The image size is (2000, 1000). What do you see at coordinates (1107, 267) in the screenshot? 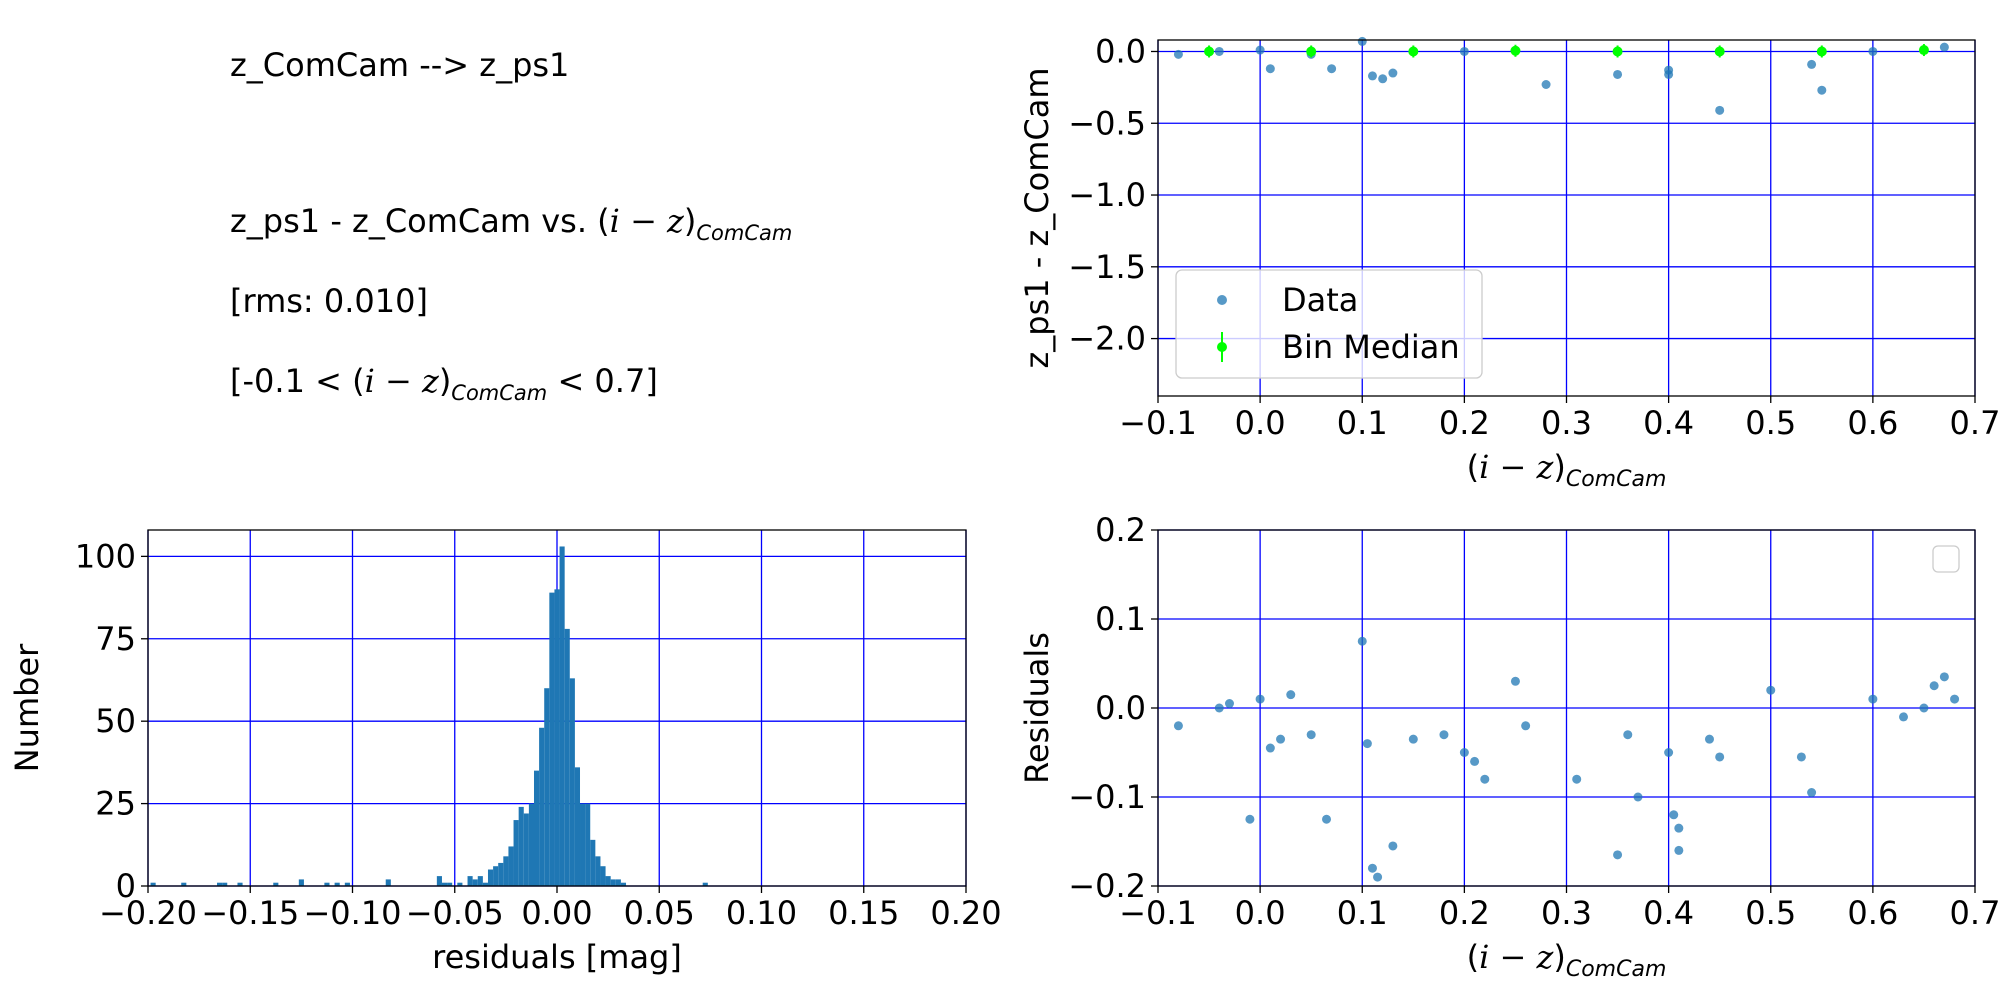
I see `y-tick-label: −1.5` at bounding box center [1107, 267].